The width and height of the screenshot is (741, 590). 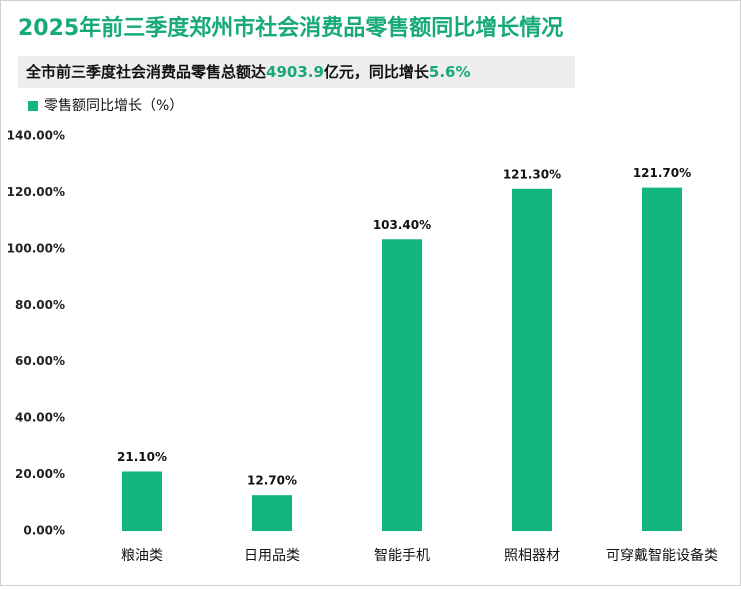 I want to click on subtitle-highlight: 5.6%, so click(x=450, y=72).